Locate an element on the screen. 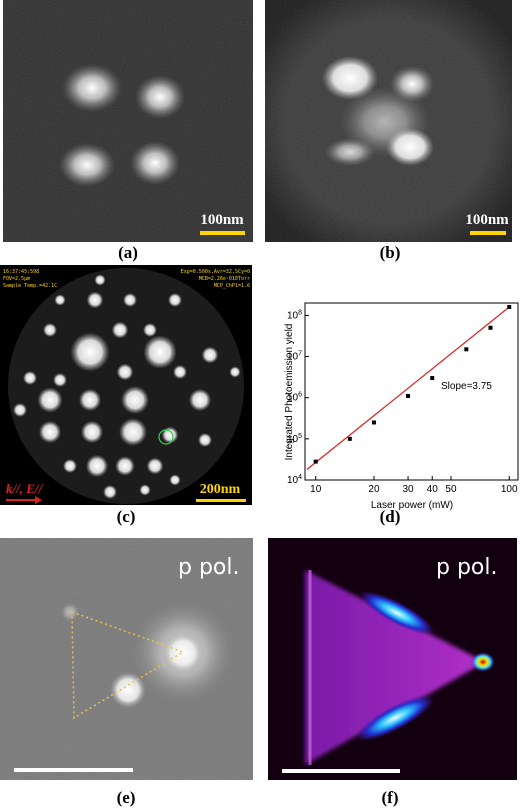 The height and width of the screenshot is (809, 520). x-axis-title: Laser power (mW) is located at coordinates (412, 505).